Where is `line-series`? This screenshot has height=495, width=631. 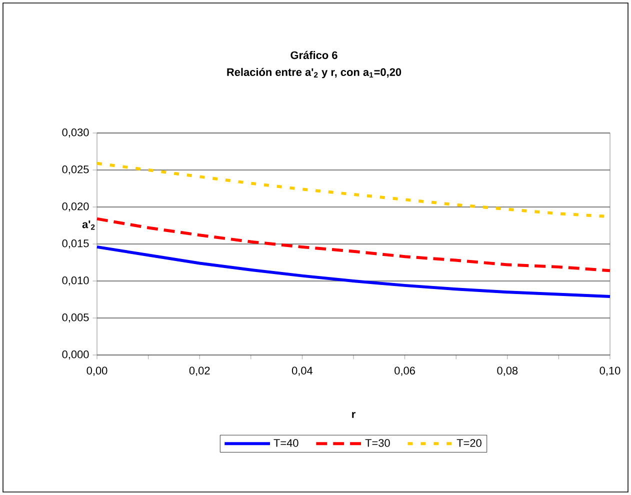 line-series is located at coordinates (354, 244).